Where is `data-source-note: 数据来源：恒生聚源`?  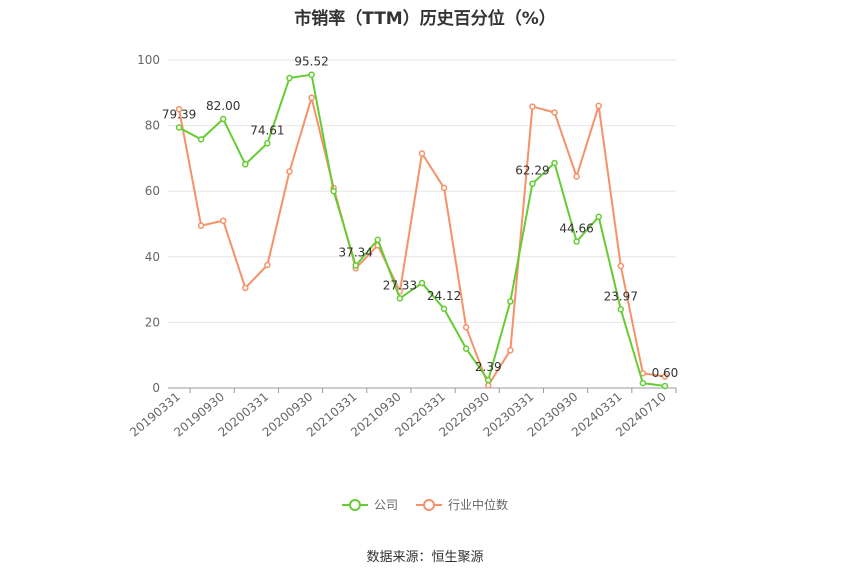 data-source-note: 数据来源：恒生聚源 is located at coordinates (425, 557).